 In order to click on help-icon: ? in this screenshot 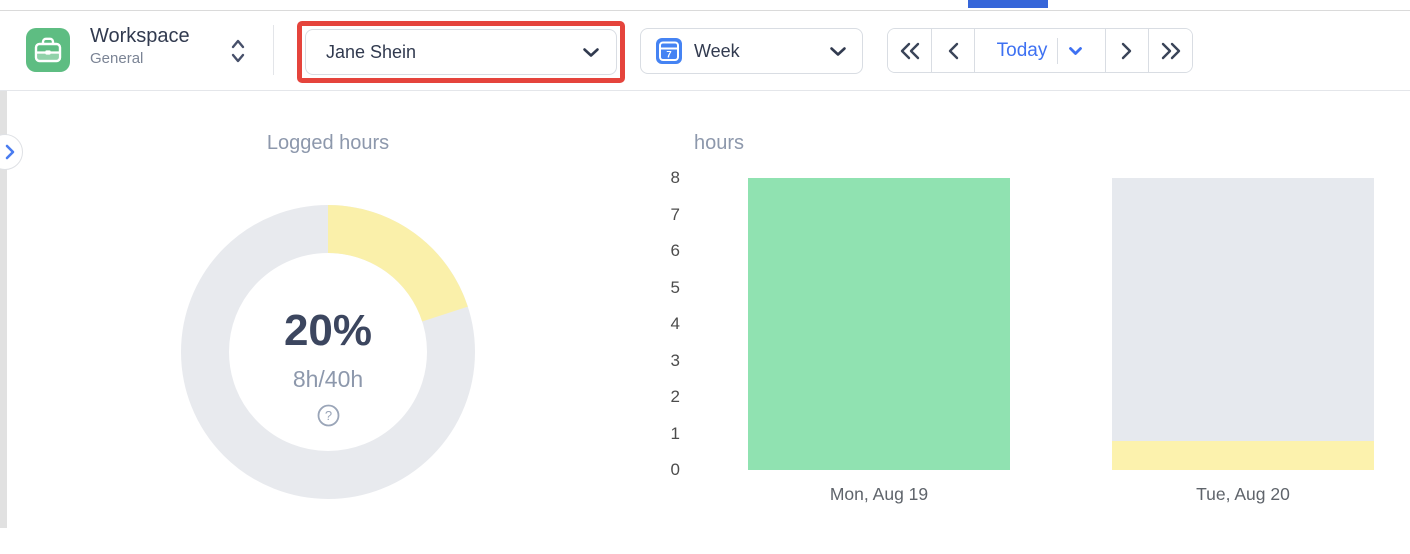, I will do `click(328, 415)`.